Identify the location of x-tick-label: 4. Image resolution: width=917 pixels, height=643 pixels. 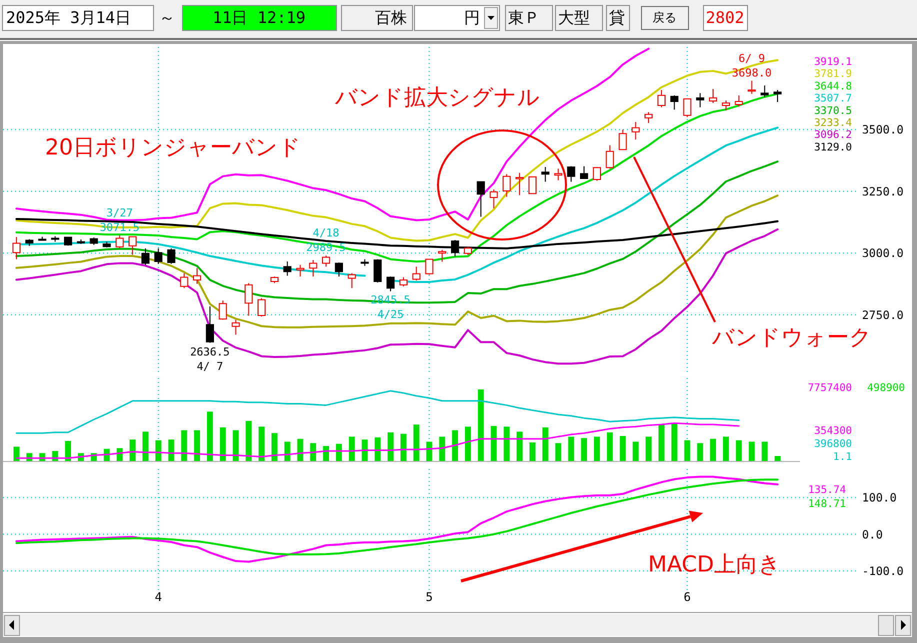
(158, 597).